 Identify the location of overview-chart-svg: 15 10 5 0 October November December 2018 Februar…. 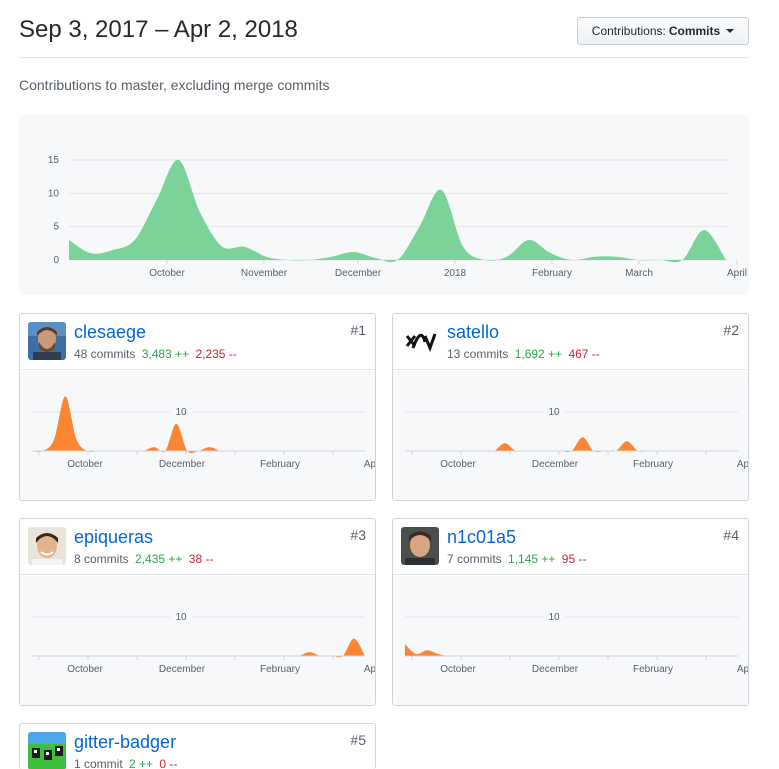
(397, 217).